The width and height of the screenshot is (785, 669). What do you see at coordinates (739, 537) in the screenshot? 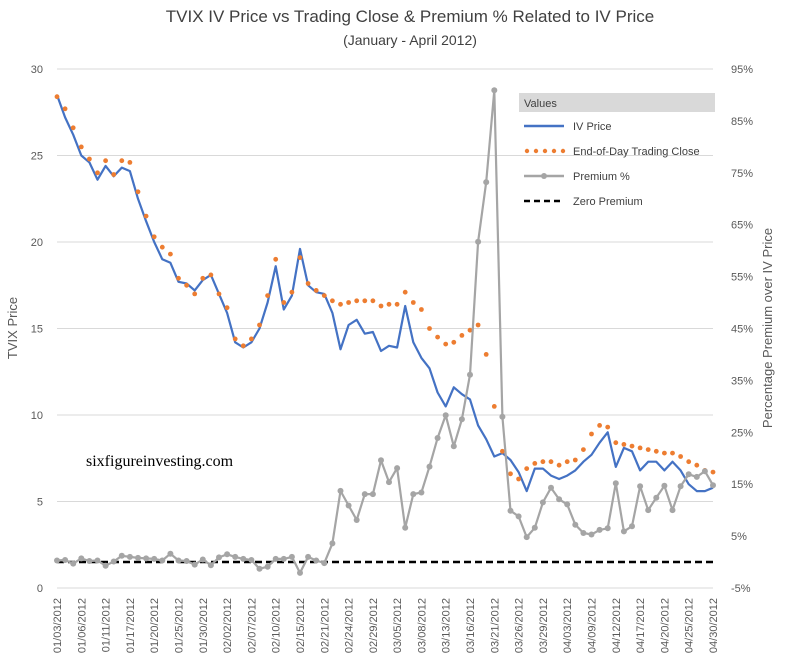
I see `y2-tick-label: 5%` at bounding box center [739, 537].